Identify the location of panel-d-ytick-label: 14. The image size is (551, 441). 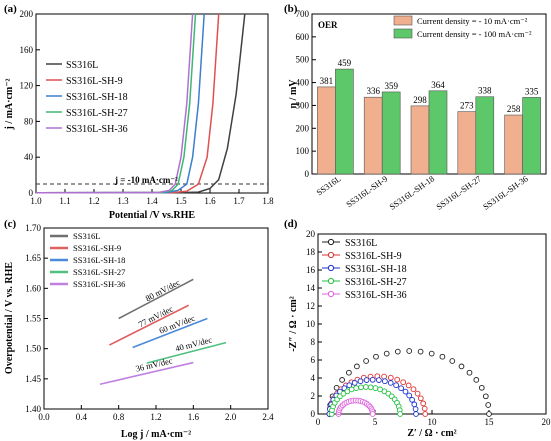
(311, 288).